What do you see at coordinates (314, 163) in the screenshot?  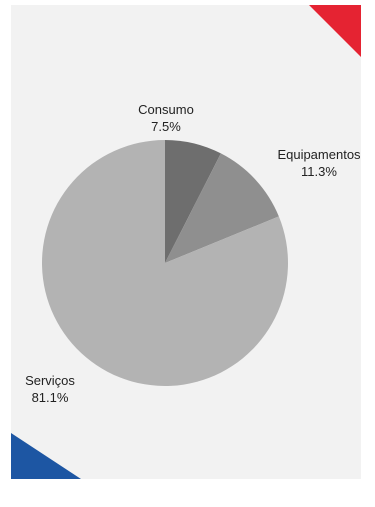 I see `slice-label-equipamentos: Equipamentos 11.3%` at bounding box center [314, 163].